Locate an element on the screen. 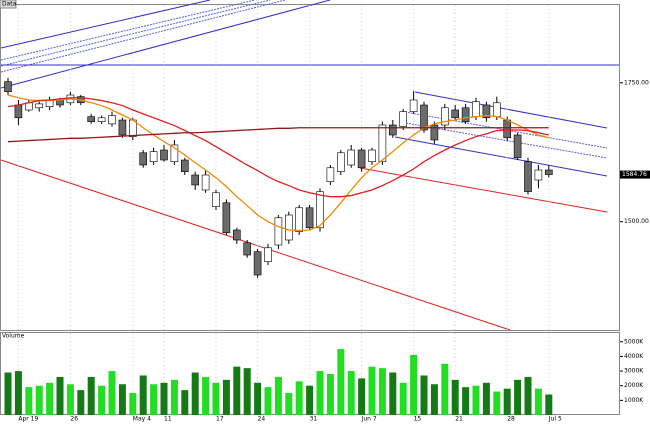 This screenshot has width=650, height=427. x-tick-label: Jun 7 is located at coordinates (369, 419).